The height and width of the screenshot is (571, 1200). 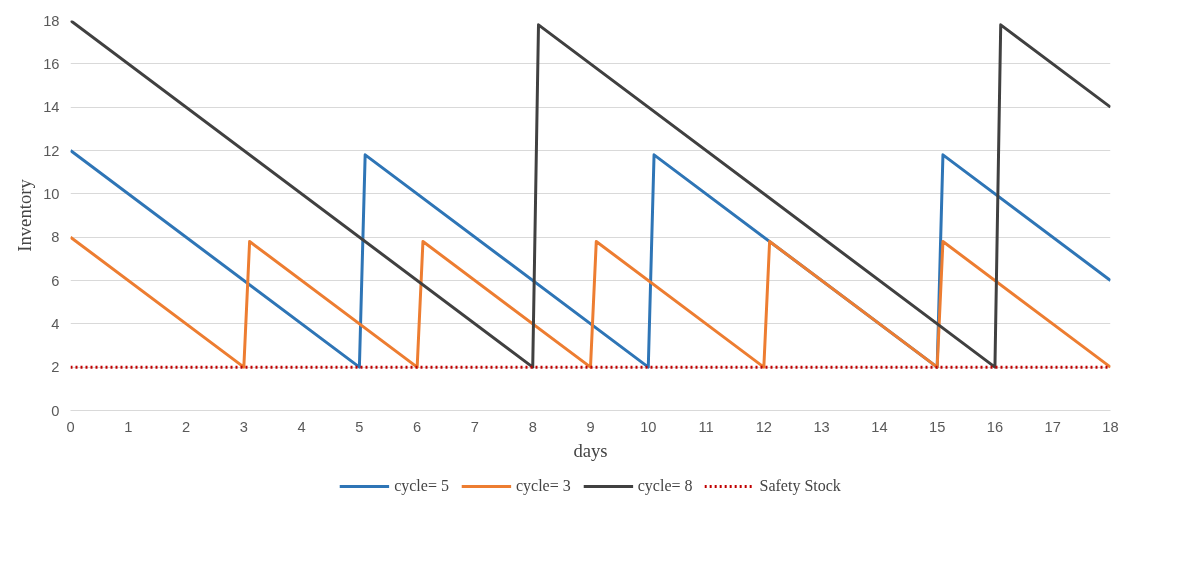 What do you see at coordinates (186, 426) in the screenshot?
I see `x-tick-label: 2` at bounding box center [186, 426].